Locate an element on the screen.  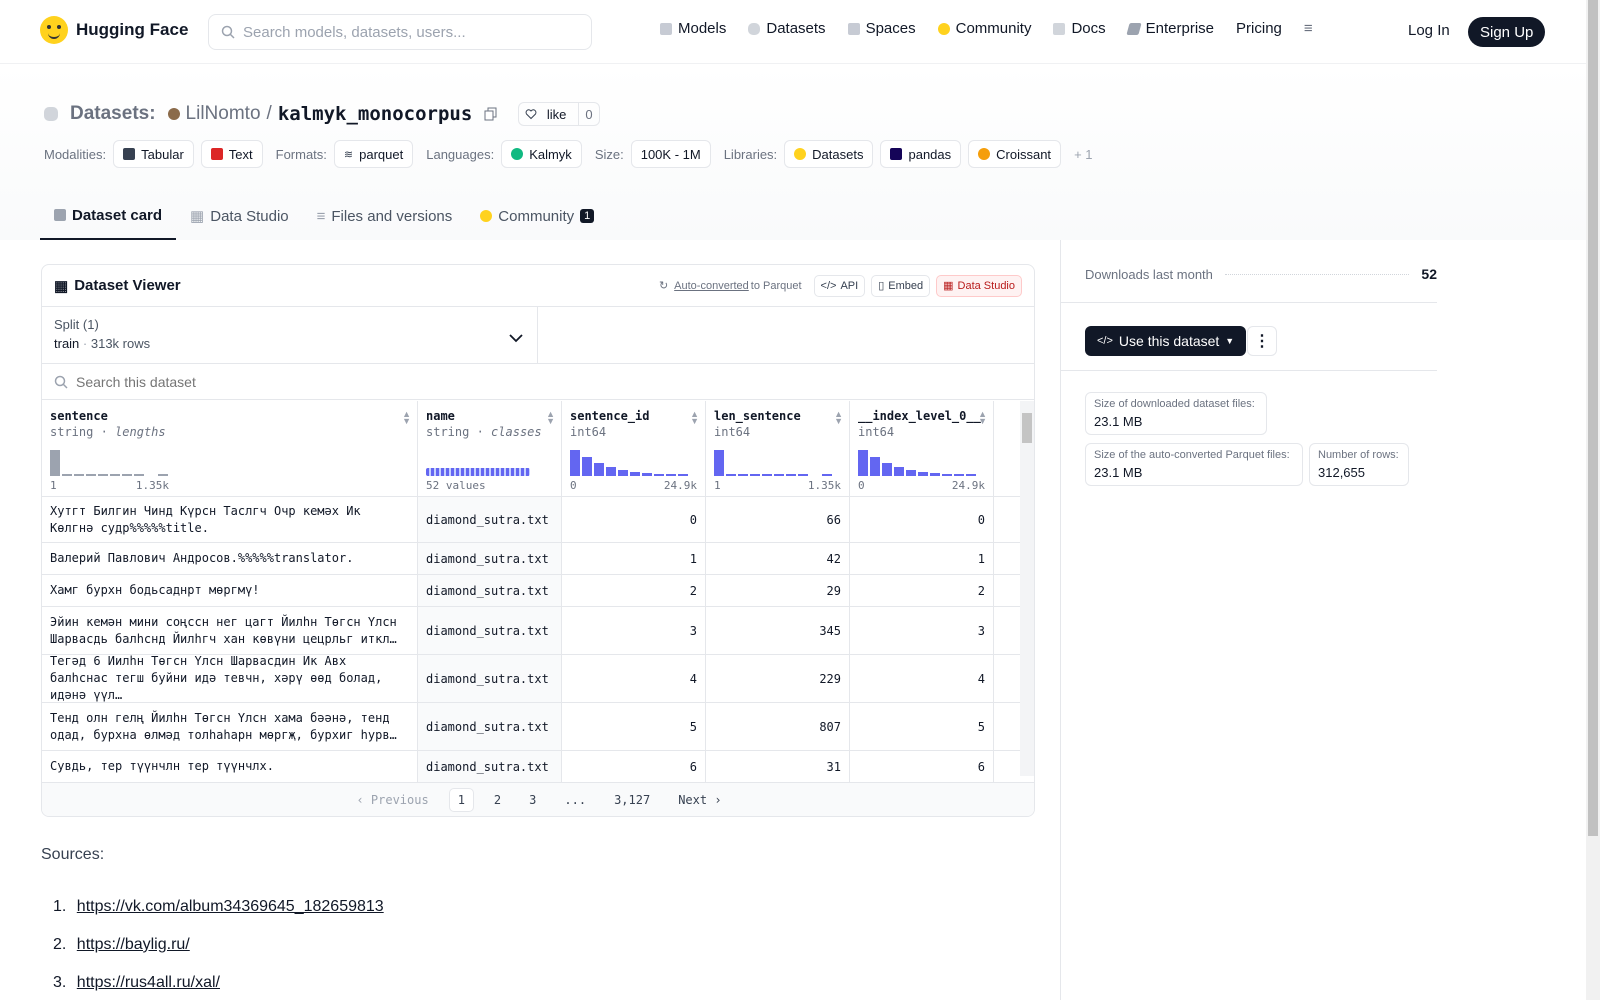
cell-len-sentence: 229 is located at coordinates (778, 678).